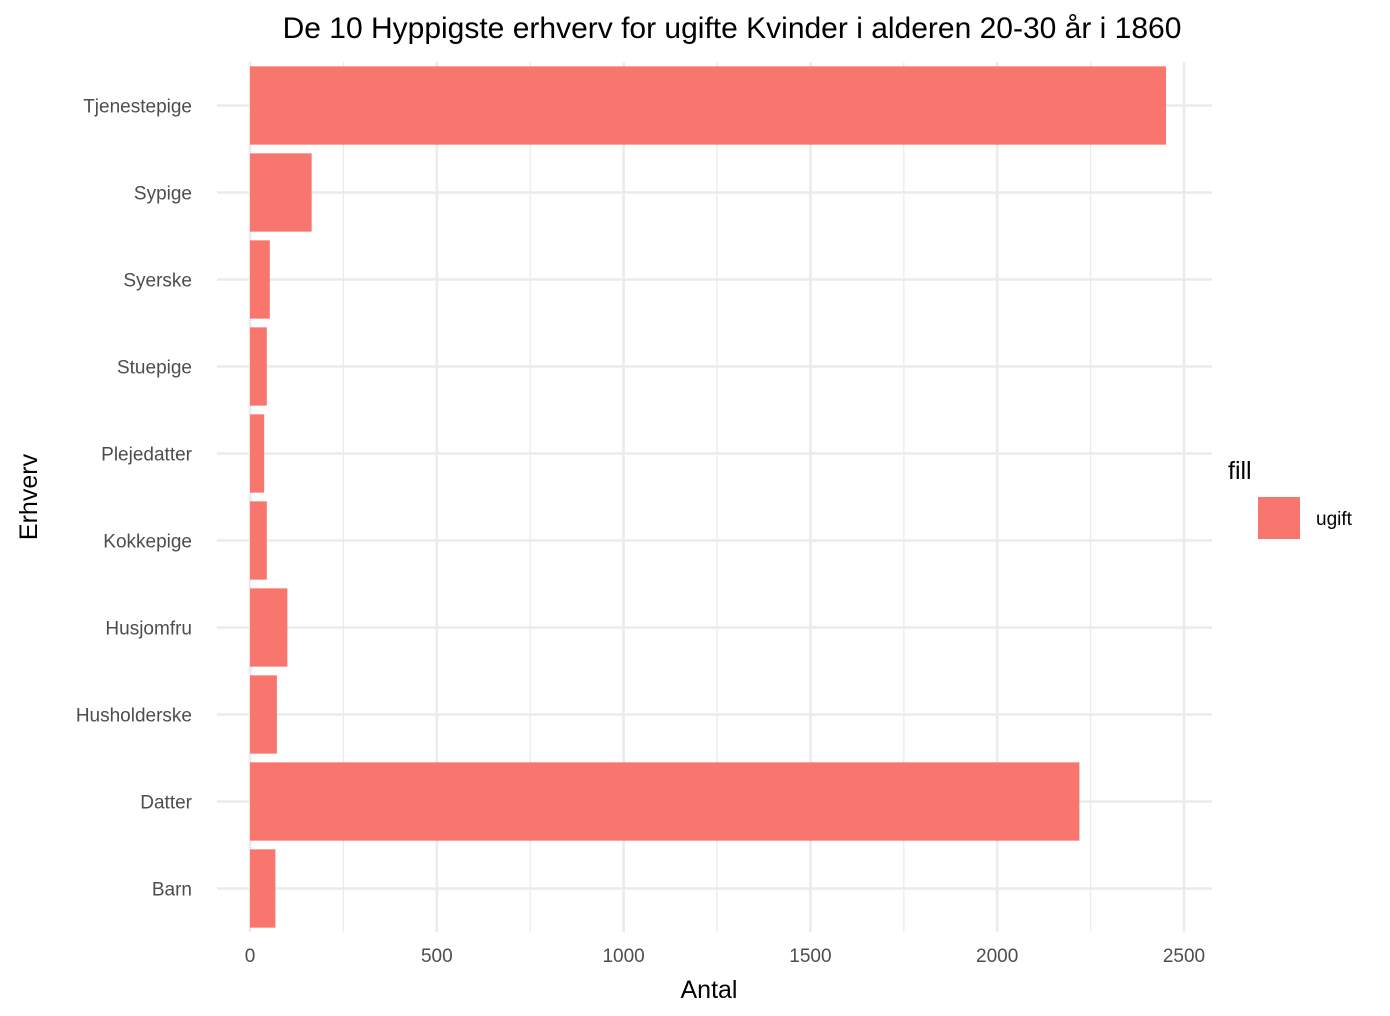 This screenshot has height=1016, width=1390. I want to click on legend-label-ugift: ugift, so click(1334, 519).